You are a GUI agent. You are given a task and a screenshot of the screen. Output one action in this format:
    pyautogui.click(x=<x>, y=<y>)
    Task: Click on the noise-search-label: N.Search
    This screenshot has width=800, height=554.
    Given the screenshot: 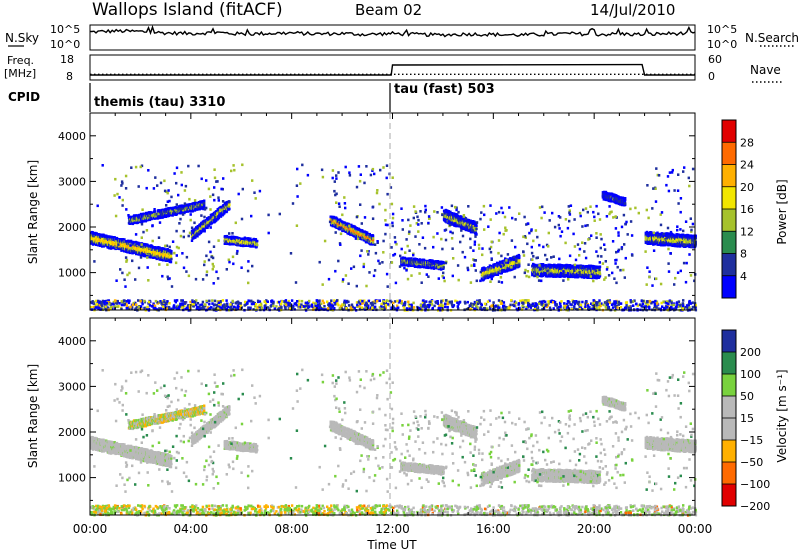 What is the action you would take?
    pyautogui.click(x=772, y=38)
    